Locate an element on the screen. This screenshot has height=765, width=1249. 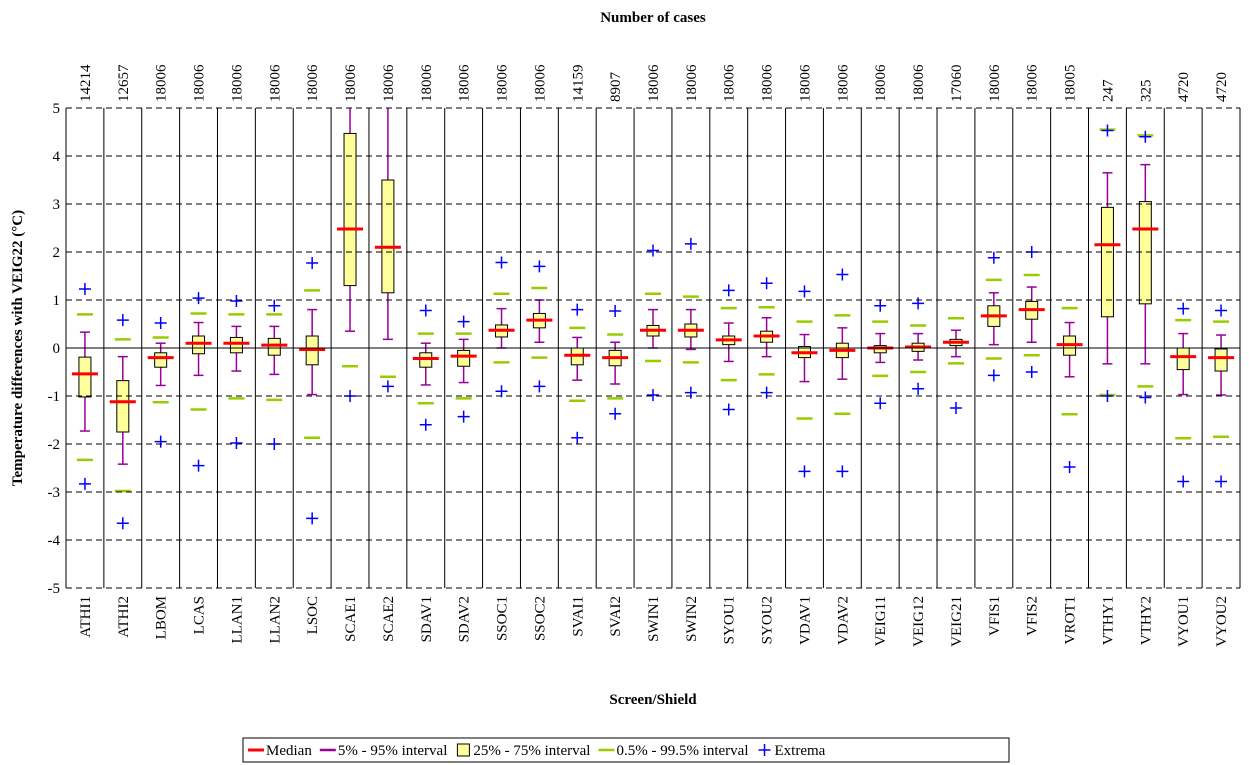
y-tick-label: 0 is located at coordinates (57, 349).